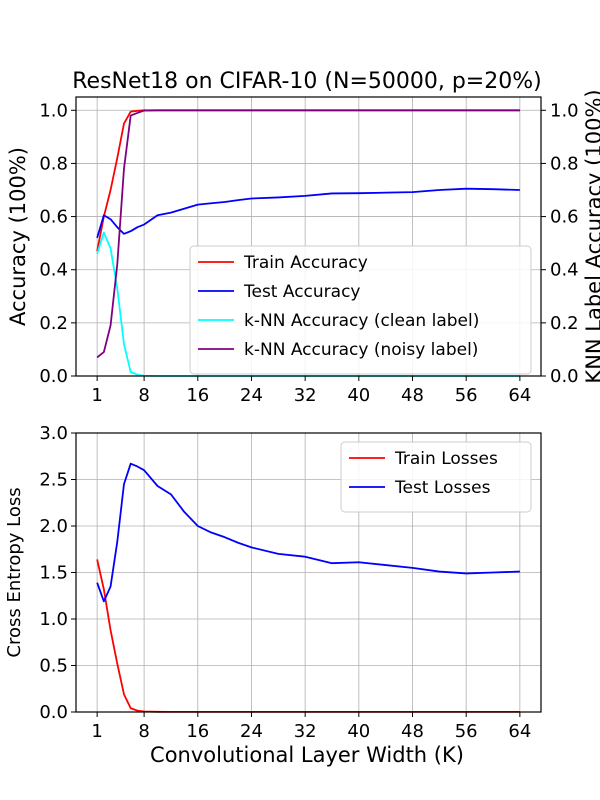 This screenshot has height=800, width=600. What do you see at coordinates (591, 236) in the screenshot?
I see `accuracy-chart-ylabel-right: KNN Label Accuracy (100%)` at bounding box center [591, 236].